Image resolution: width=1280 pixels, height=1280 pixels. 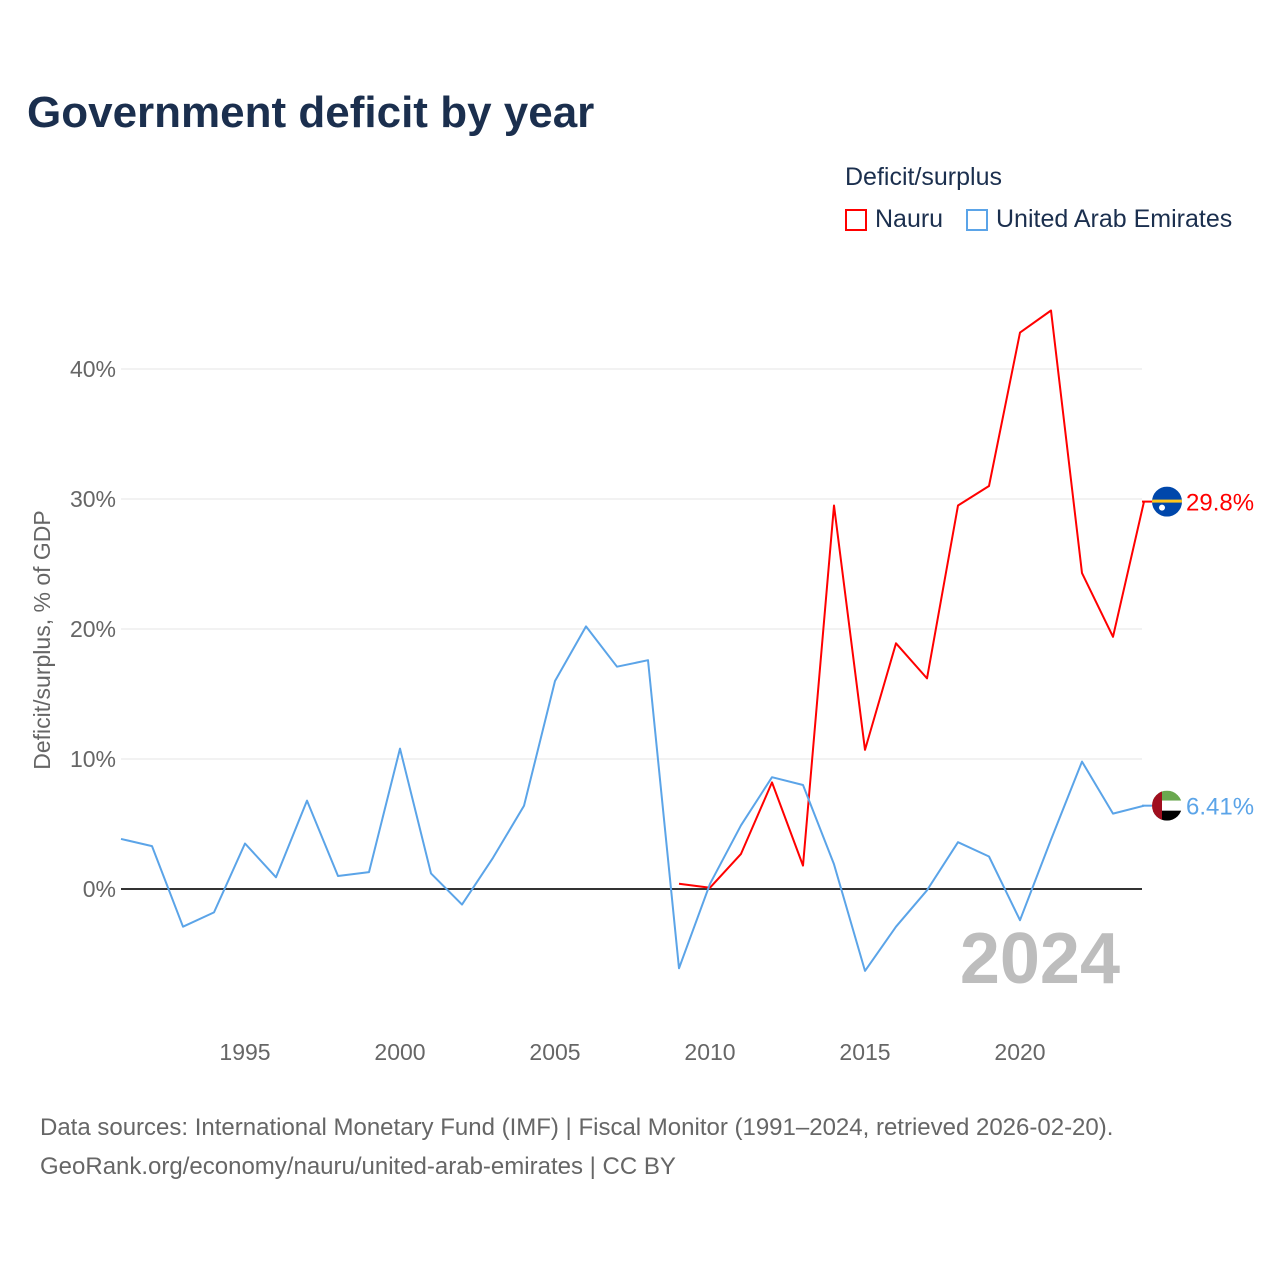 I want to click on legend-item-nauru: Nauru, so click(x=894, y=219).